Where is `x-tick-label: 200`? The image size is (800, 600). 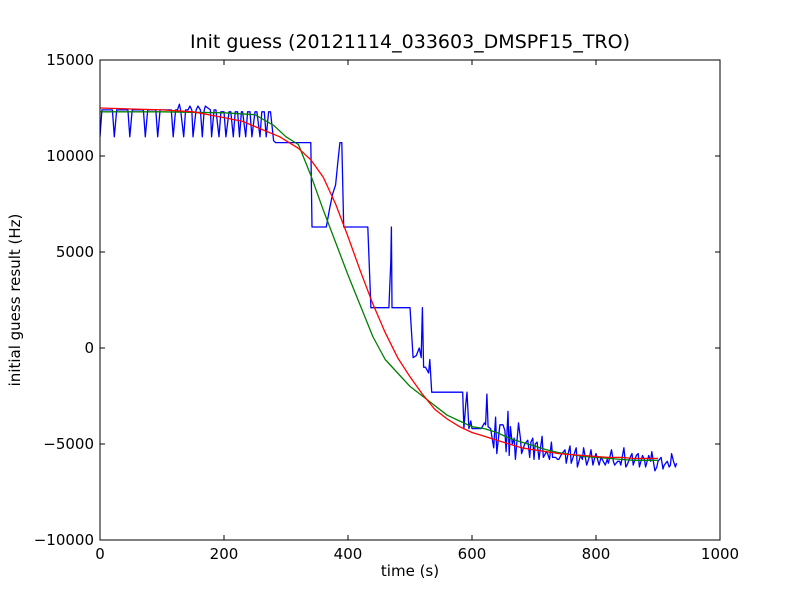 x-tick-label: 200 is located at coordinates (224, 554).